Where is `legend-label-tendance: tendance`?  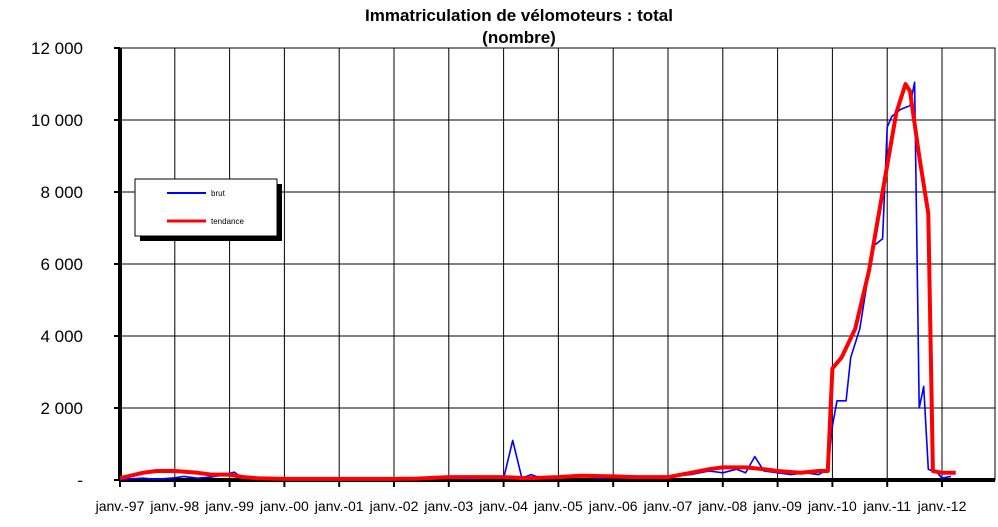
legend-label-tendance: tendance is located at coordinates (227, 221).